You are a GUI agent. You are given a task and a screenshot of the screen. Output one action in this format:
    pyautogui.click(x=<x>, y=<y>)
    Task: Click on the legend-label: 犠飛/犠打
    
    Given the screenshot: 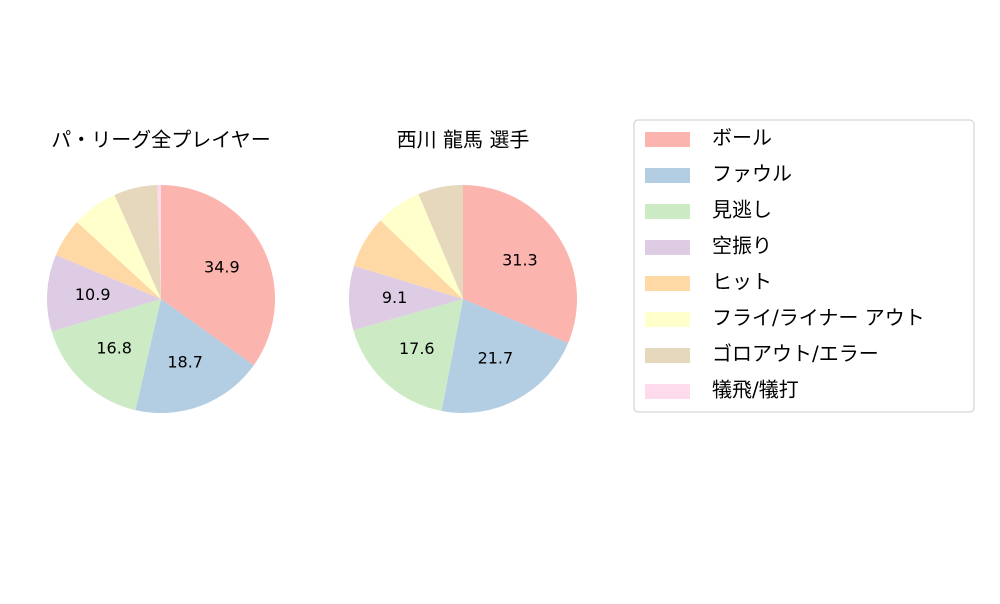 What is the action you would take?
    pyautogui.click(x=755, y=390)
    